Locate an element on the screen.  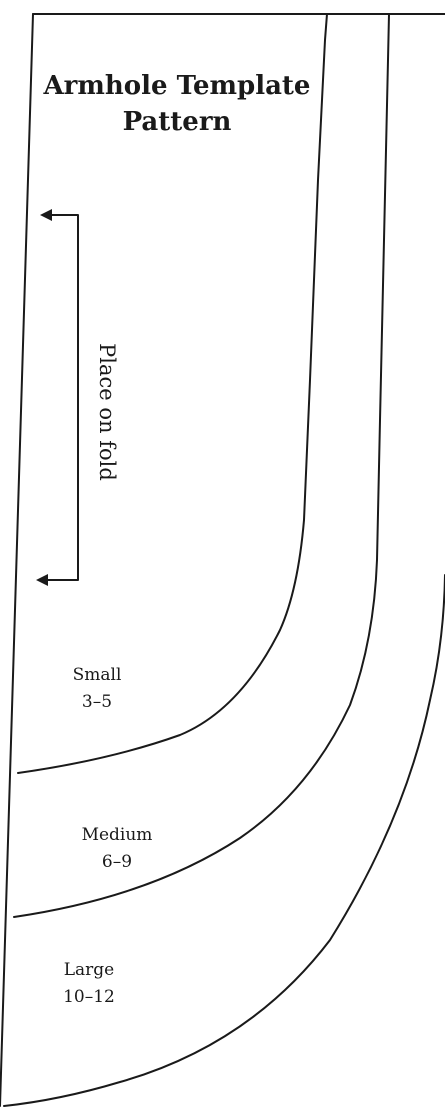
size-large-range: 10–12 is located at coordinates (89, 997).